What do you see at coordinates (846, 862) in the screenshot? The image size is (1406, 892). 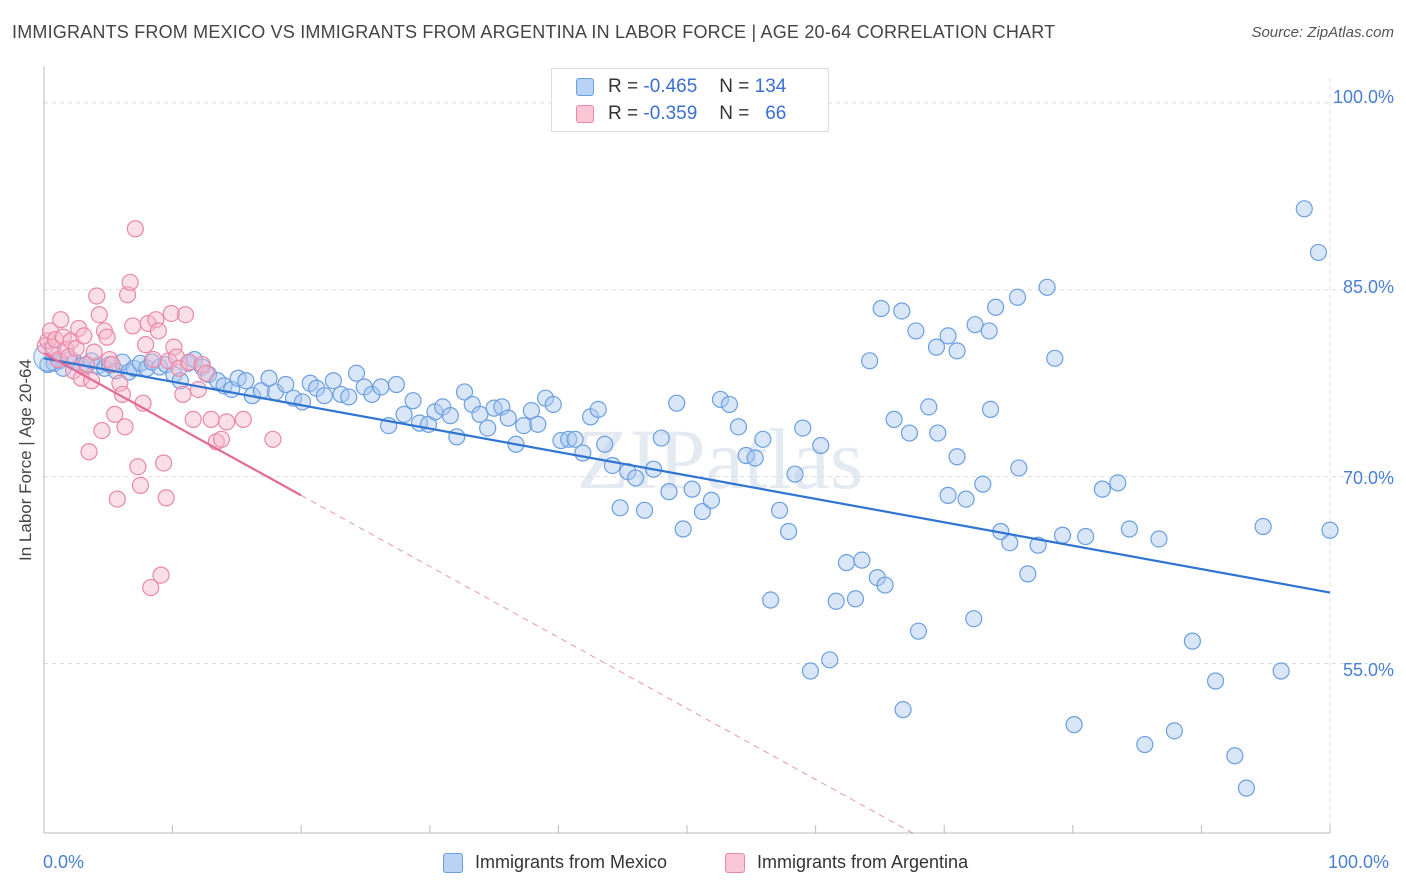 I see `legend-item-argentina: Immigrants from Argentina` at bounding box center [846, 862].